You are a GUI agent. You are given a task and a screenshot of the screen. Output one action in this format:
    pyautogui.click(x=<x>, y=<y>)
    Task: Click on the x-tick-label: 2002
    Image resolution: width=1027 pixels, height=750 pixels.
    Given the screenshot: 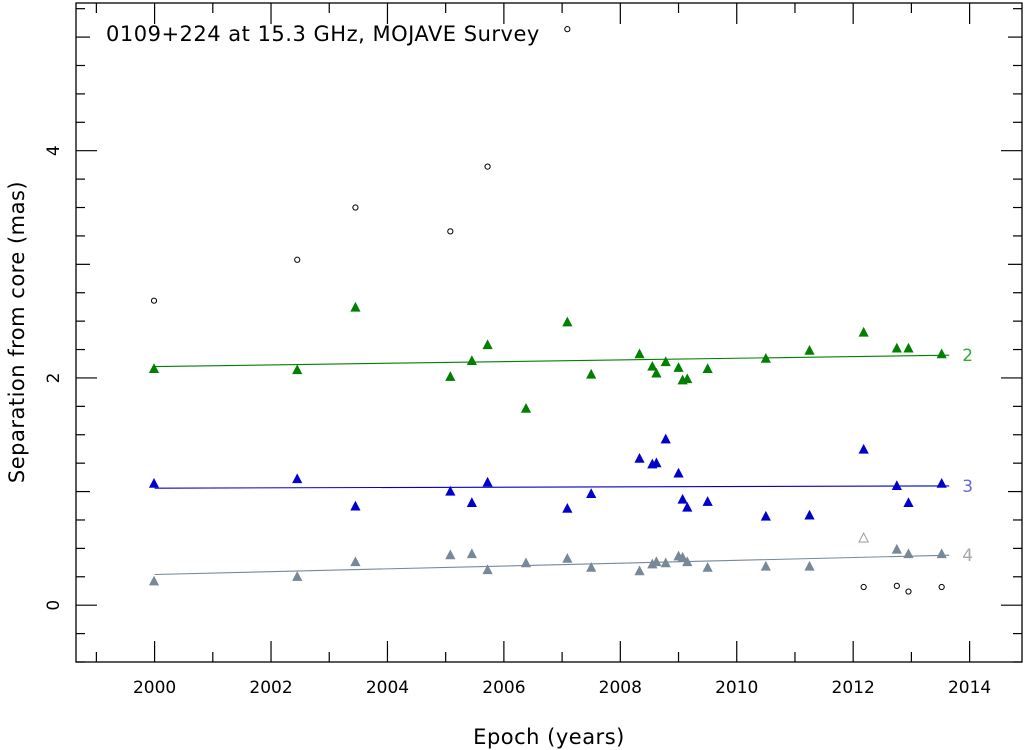 What is the action you would take?
    pyautogui.click(x=270, y=688)
    